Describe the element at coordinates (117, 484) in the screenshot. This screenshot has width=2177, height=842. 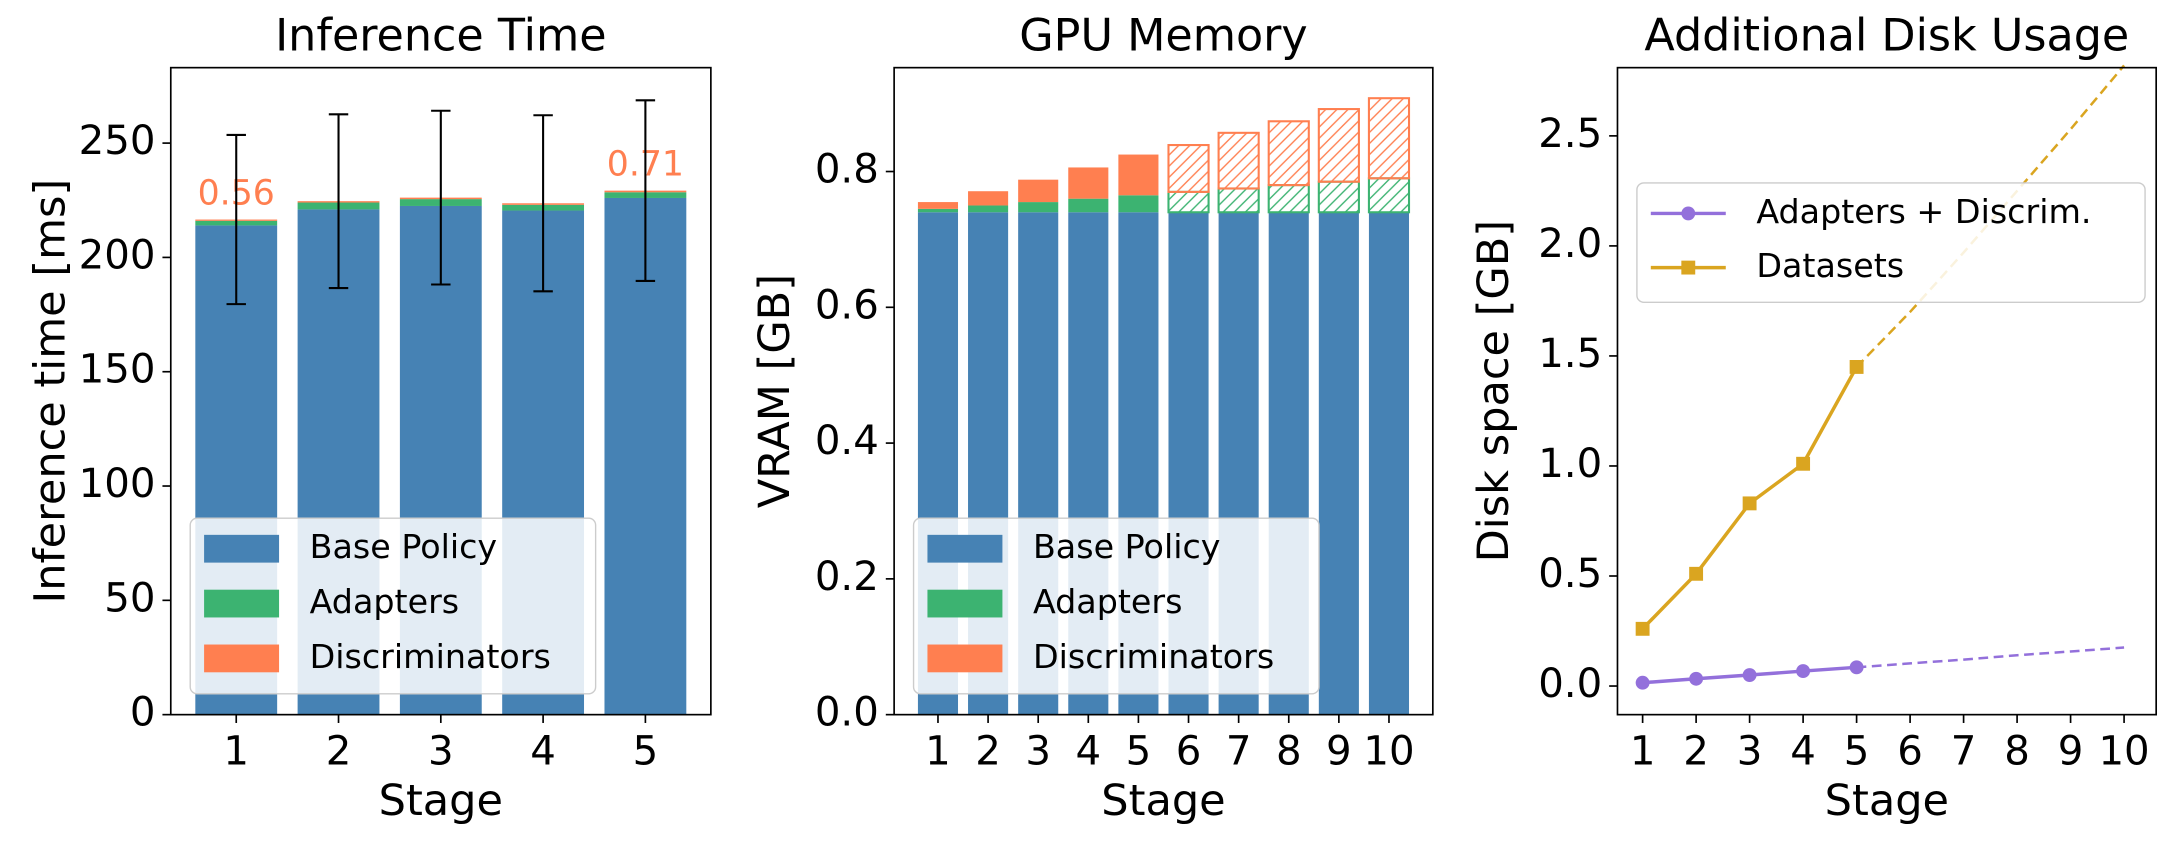
I see `y-tick-label: 100` at that location.